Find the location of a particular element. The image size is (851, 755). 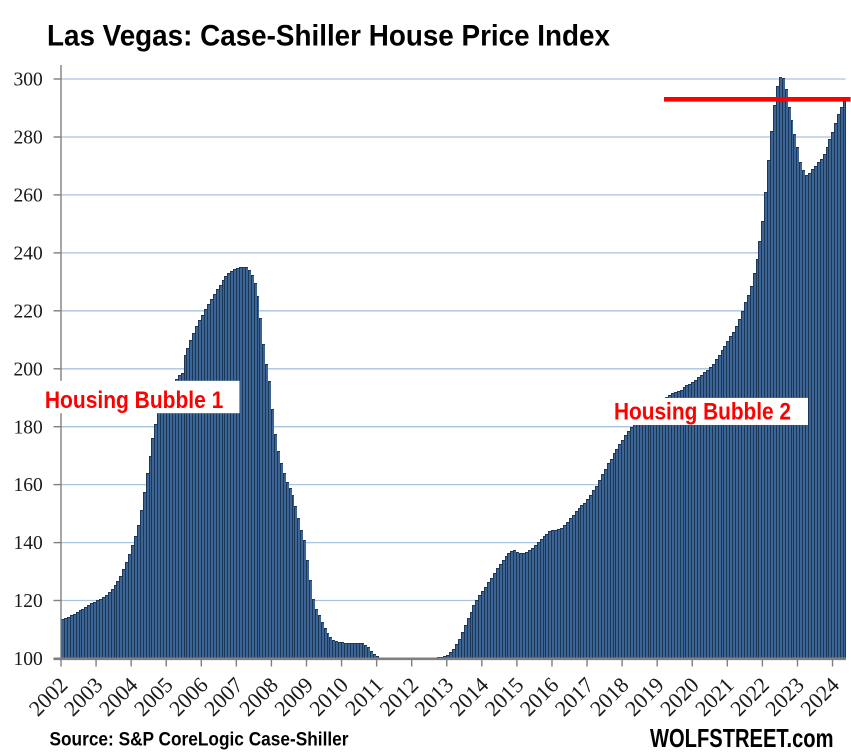

svg-text: Housing Bubble 2 is located at coordinates (702, 411).